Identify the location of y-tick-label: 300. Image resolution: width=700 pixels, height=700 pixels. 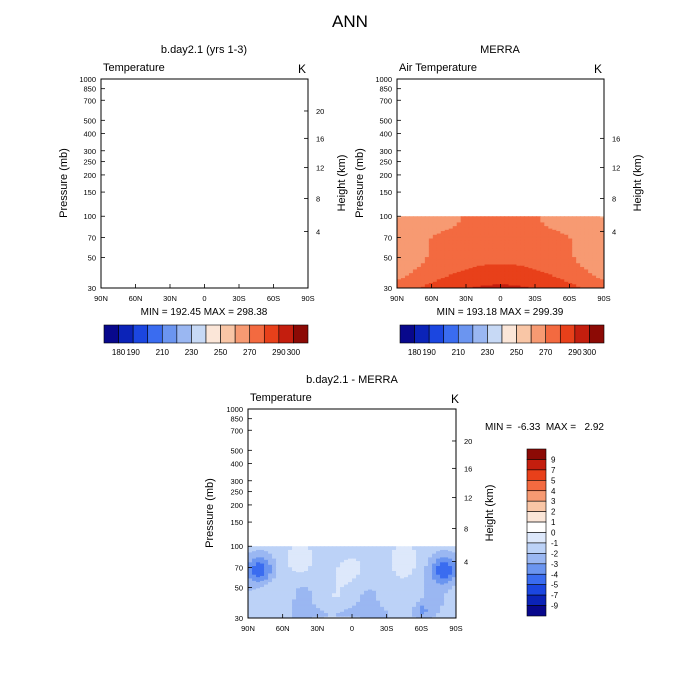
(89, 151).